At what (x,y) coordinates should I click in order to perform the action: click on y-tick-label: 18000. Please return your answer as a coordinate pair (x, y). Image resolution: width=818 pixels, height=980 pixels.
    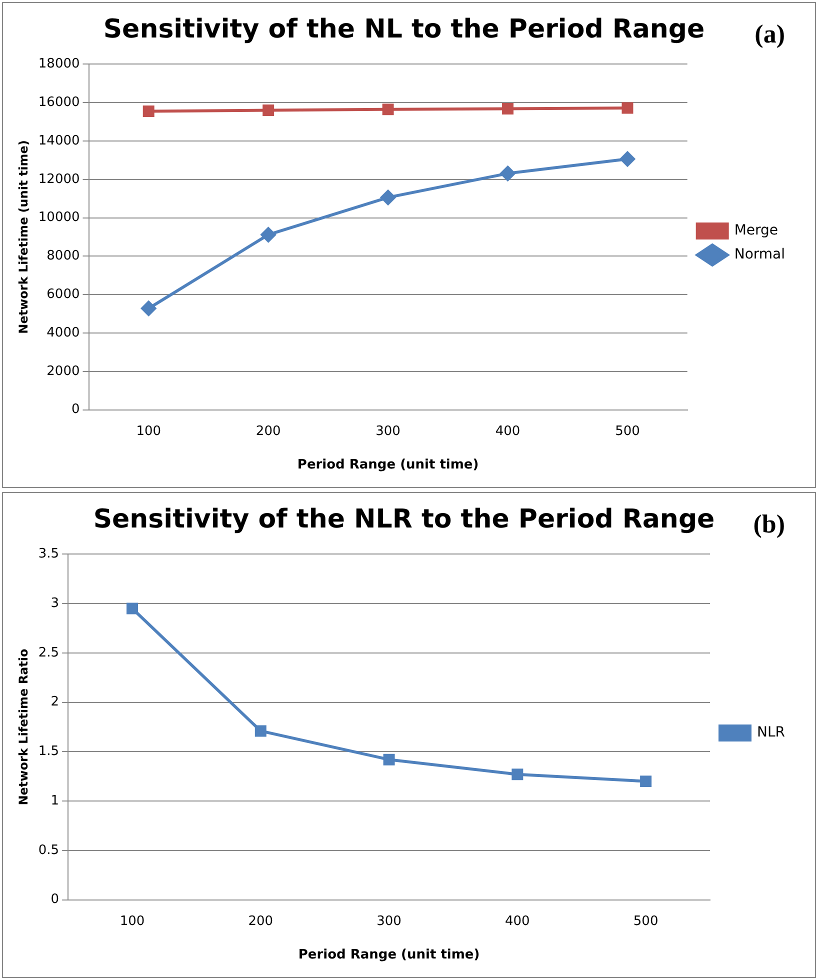
    Looking at the image, I should click on (59, 64).